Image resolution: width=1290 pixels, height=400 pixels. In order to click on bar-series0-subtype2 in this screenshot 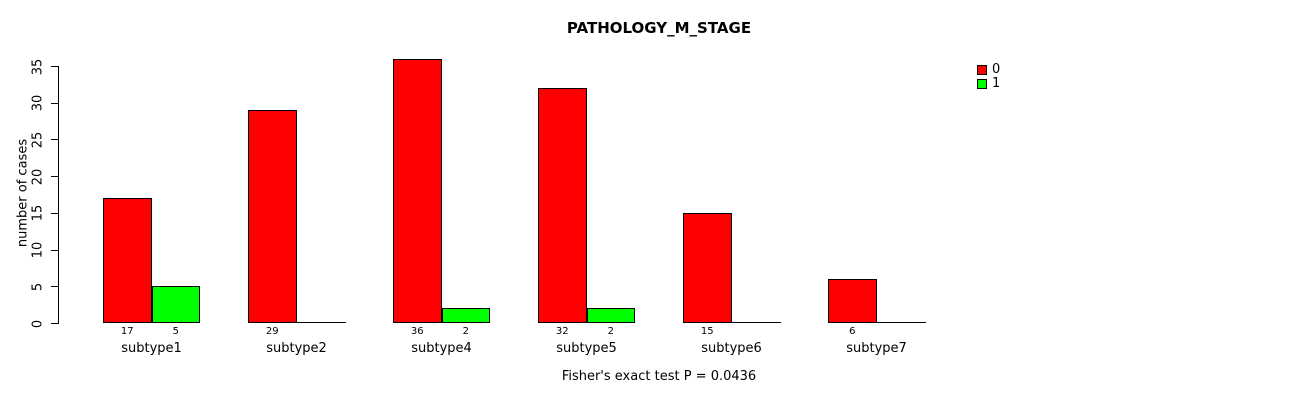, I will do `click(272, 216)`.